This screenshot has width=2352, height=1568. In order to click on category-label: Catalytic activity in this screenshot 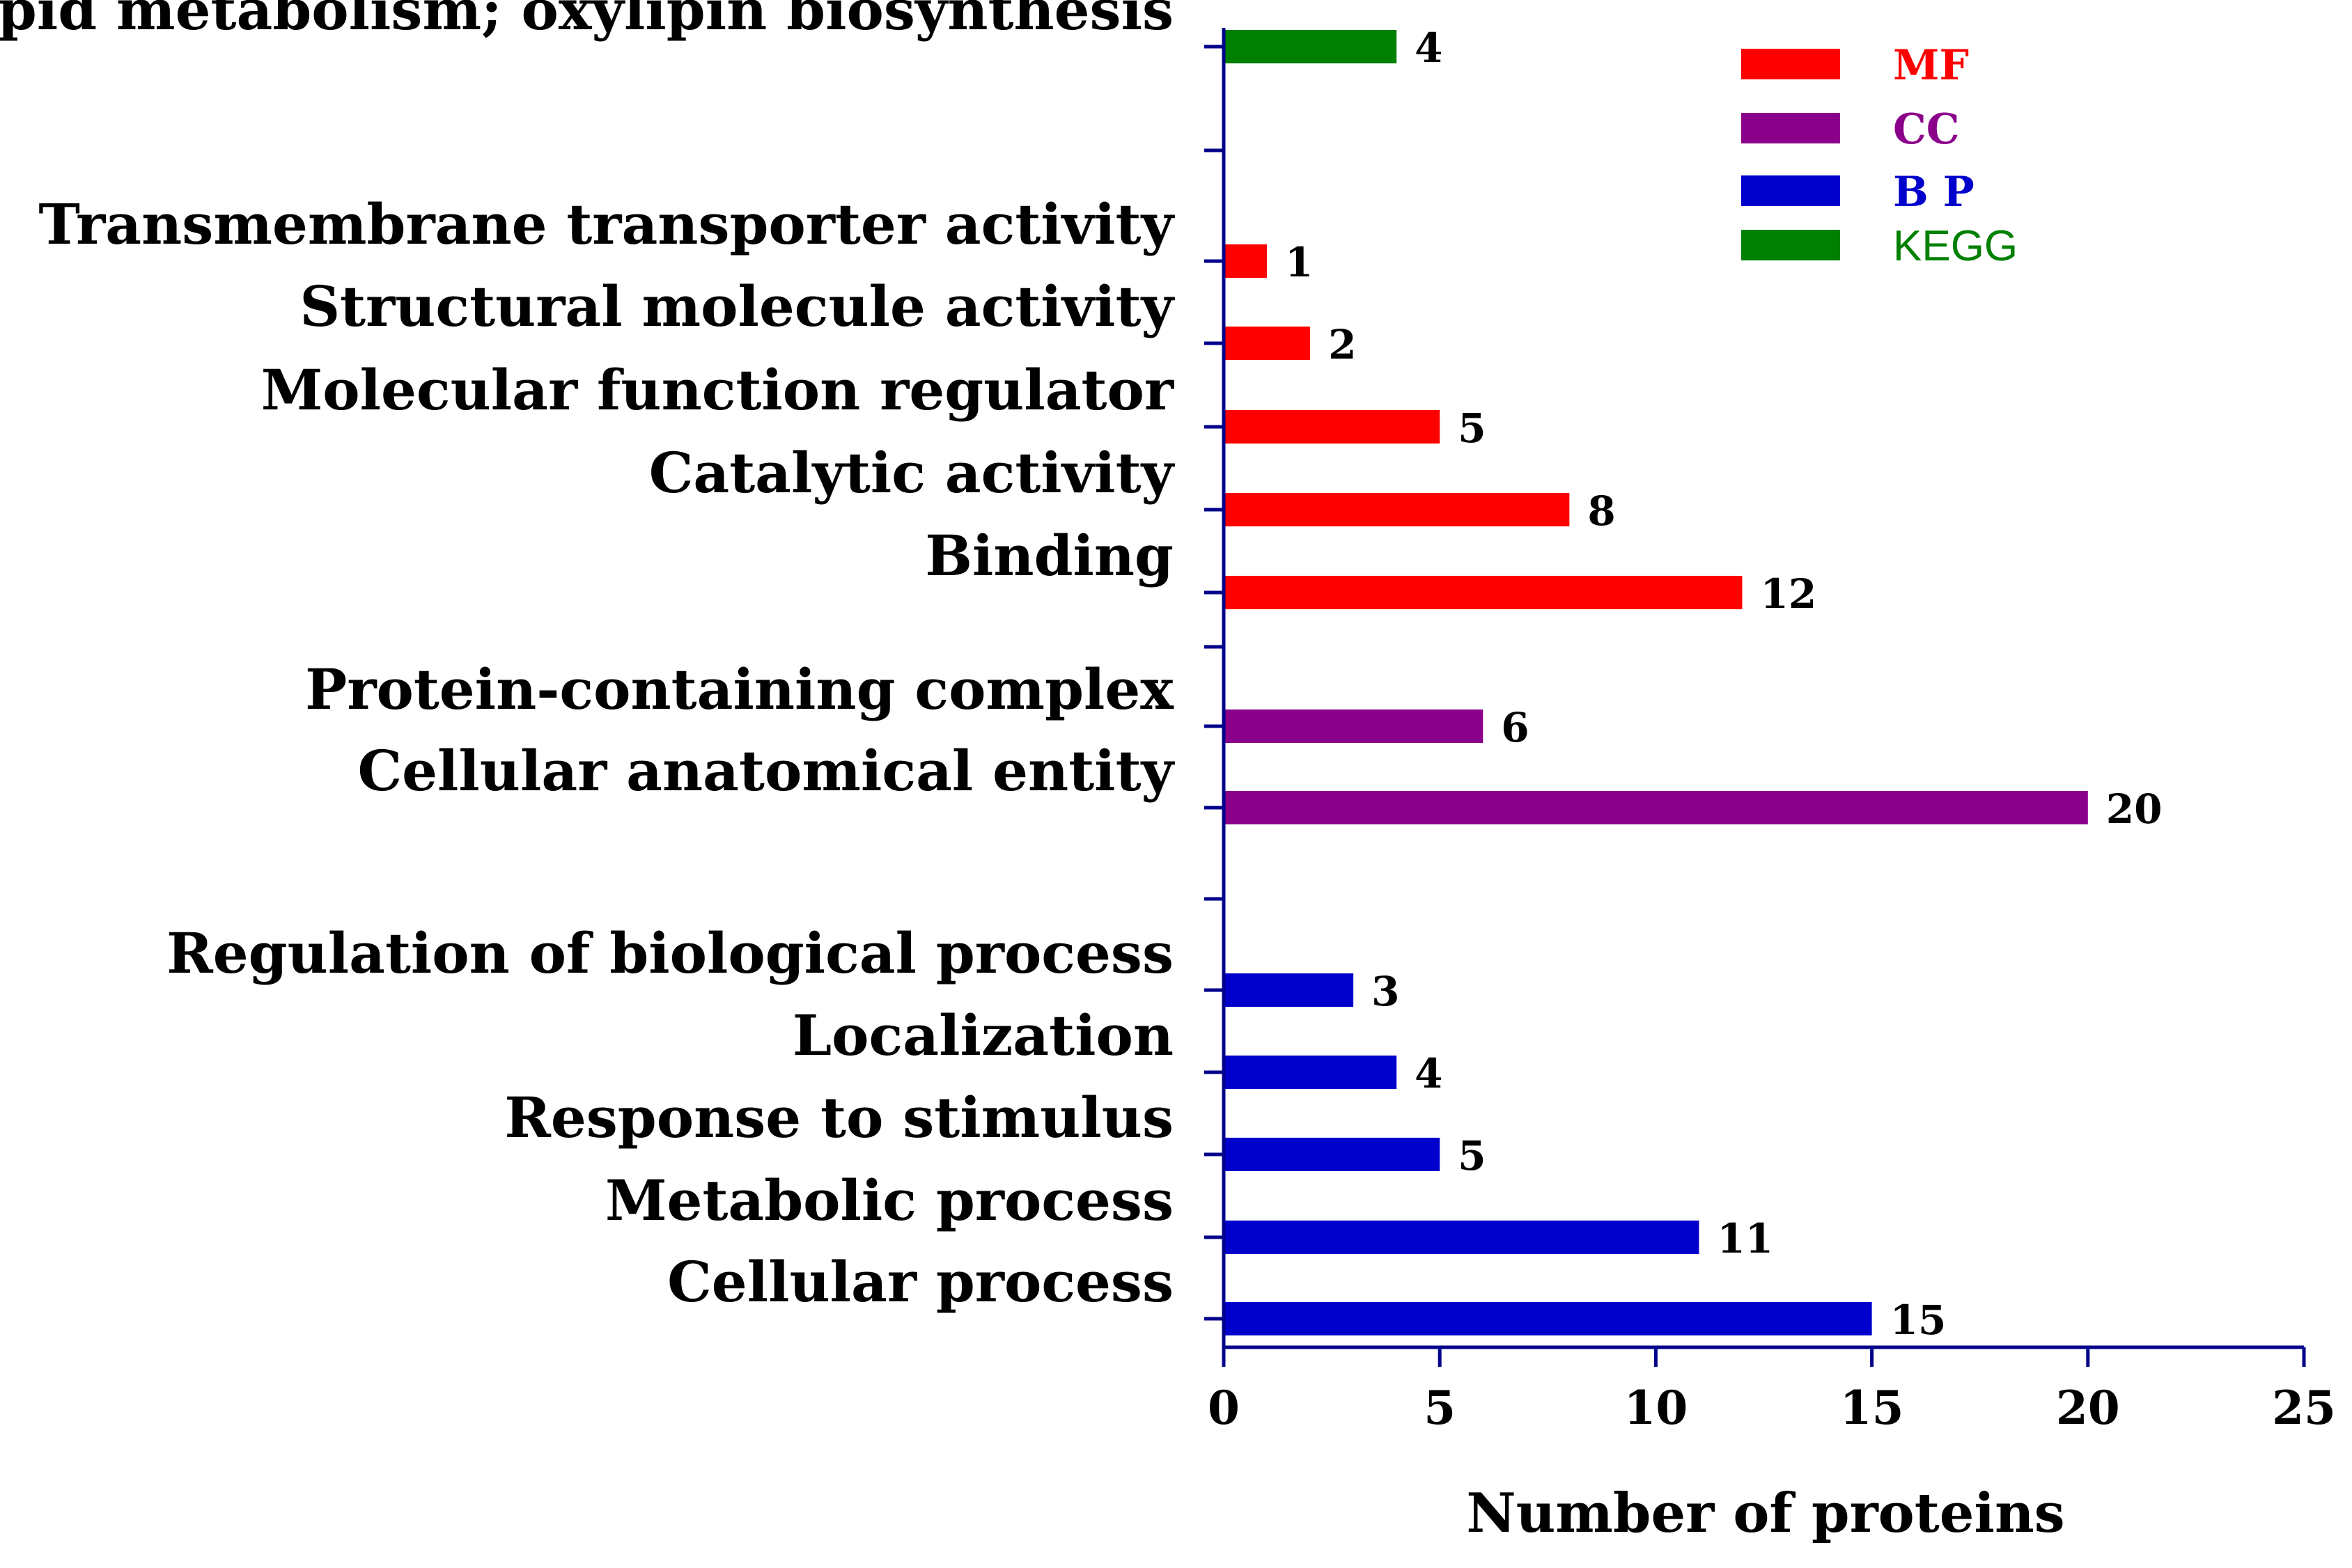, I will do `click(912, 472)`.